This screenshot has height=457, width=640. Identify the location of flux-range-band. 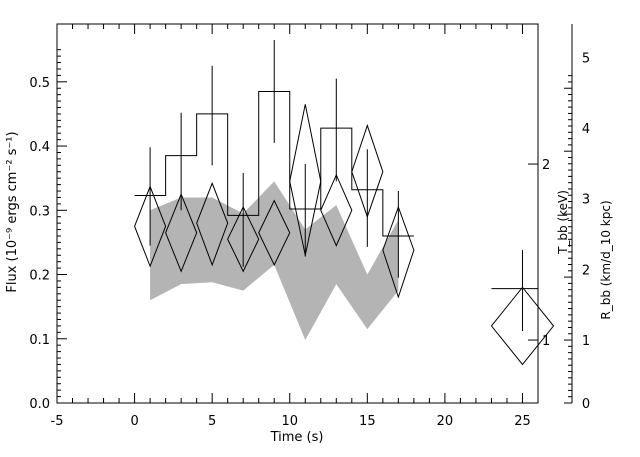
(274, 261).